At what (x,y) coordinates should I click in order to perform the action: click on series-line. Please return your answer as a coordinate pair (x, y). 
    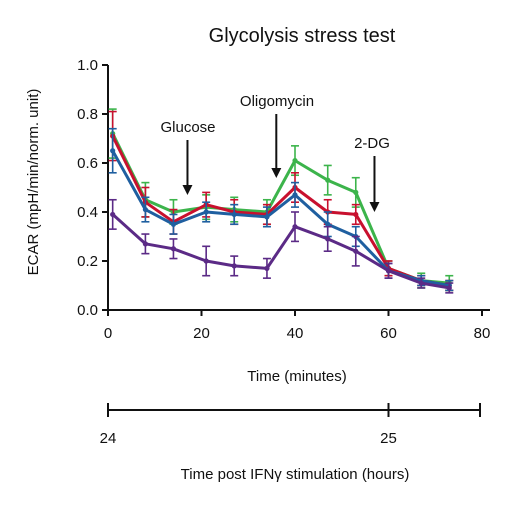
    Looking at the image, I should click on (280, 251).